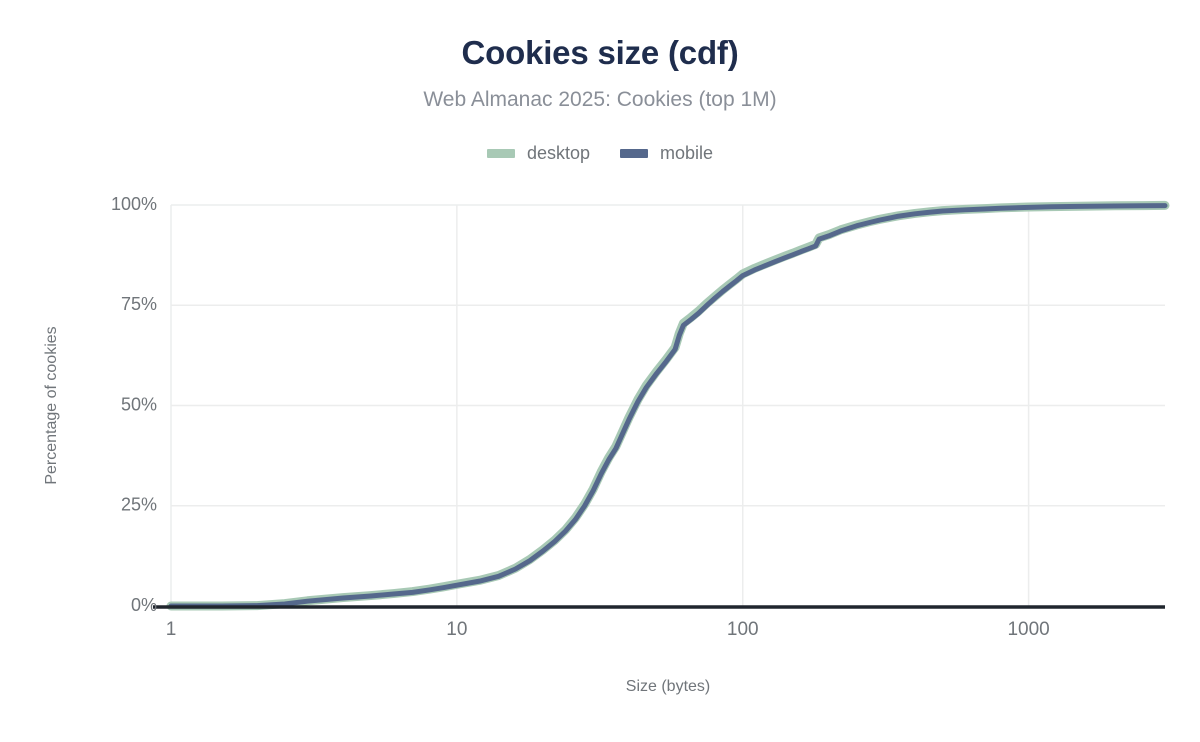 The image size is (1200, 742). Describe the element at coordinates (558, 153) in the screenshot. I see `legend-label-desktop: desktop` at that location.